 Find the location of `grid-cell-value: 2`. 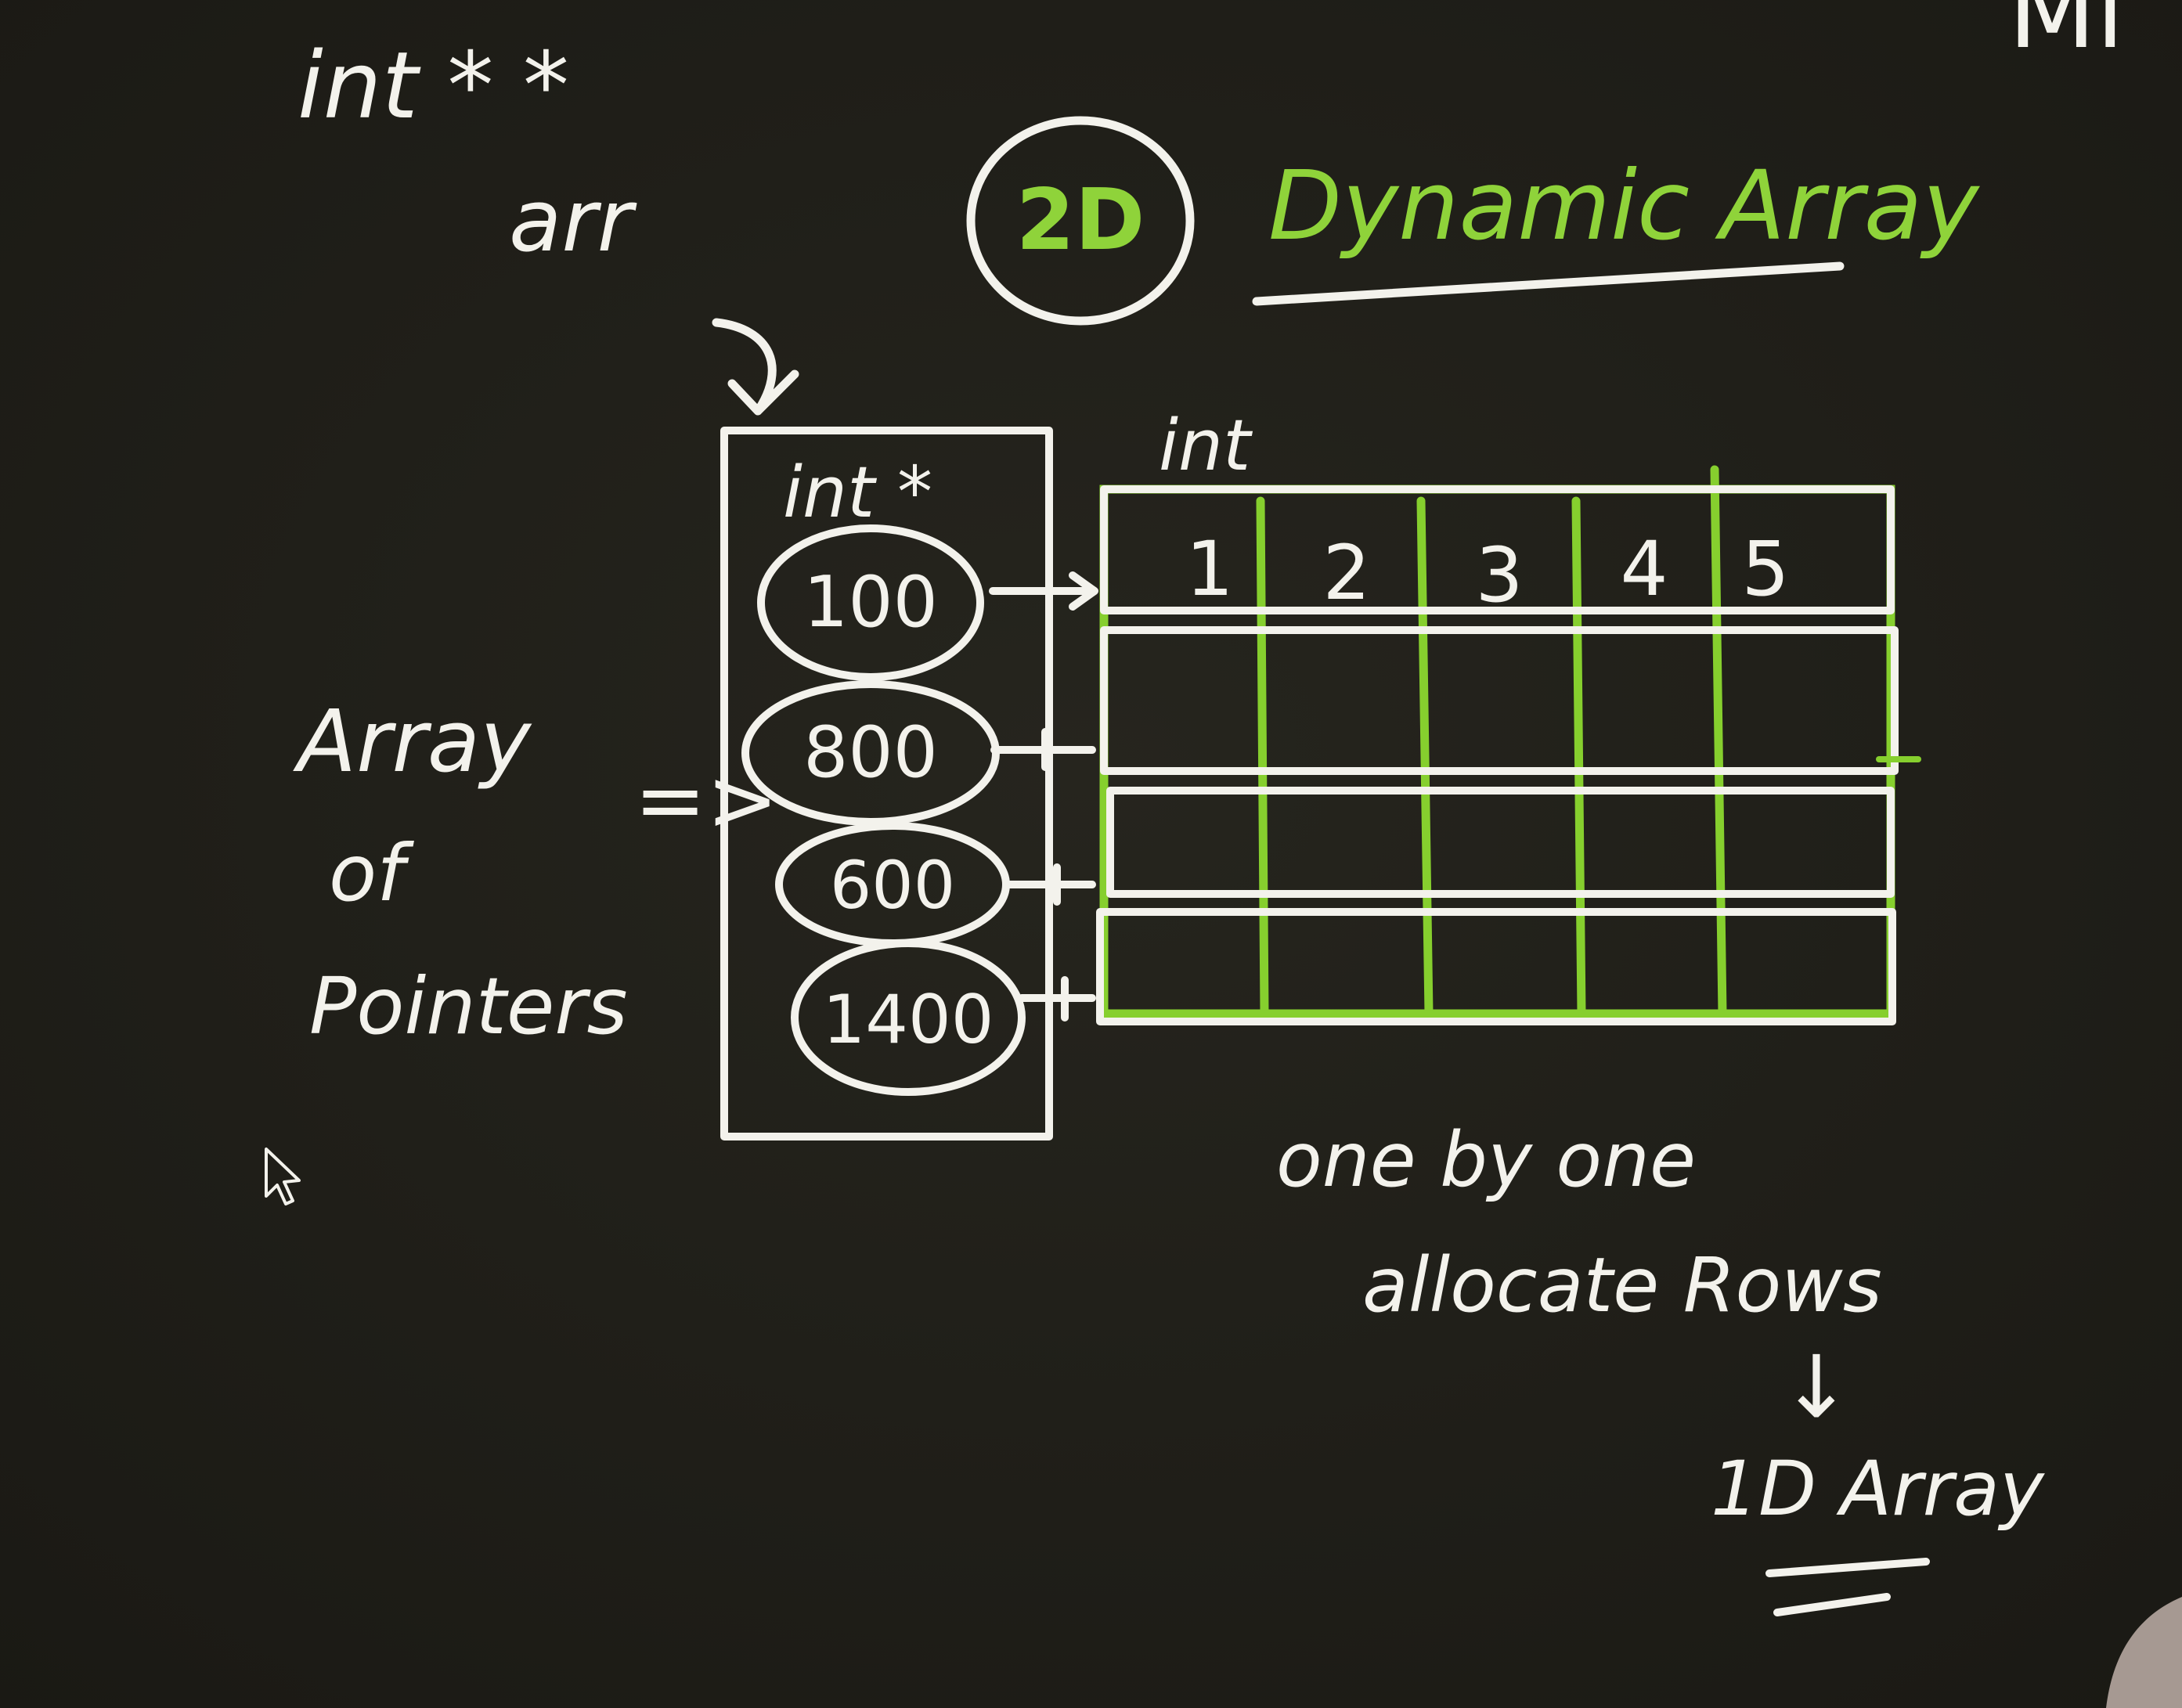

grid-cell-value: 2 is located at coordinates (1346, 573).